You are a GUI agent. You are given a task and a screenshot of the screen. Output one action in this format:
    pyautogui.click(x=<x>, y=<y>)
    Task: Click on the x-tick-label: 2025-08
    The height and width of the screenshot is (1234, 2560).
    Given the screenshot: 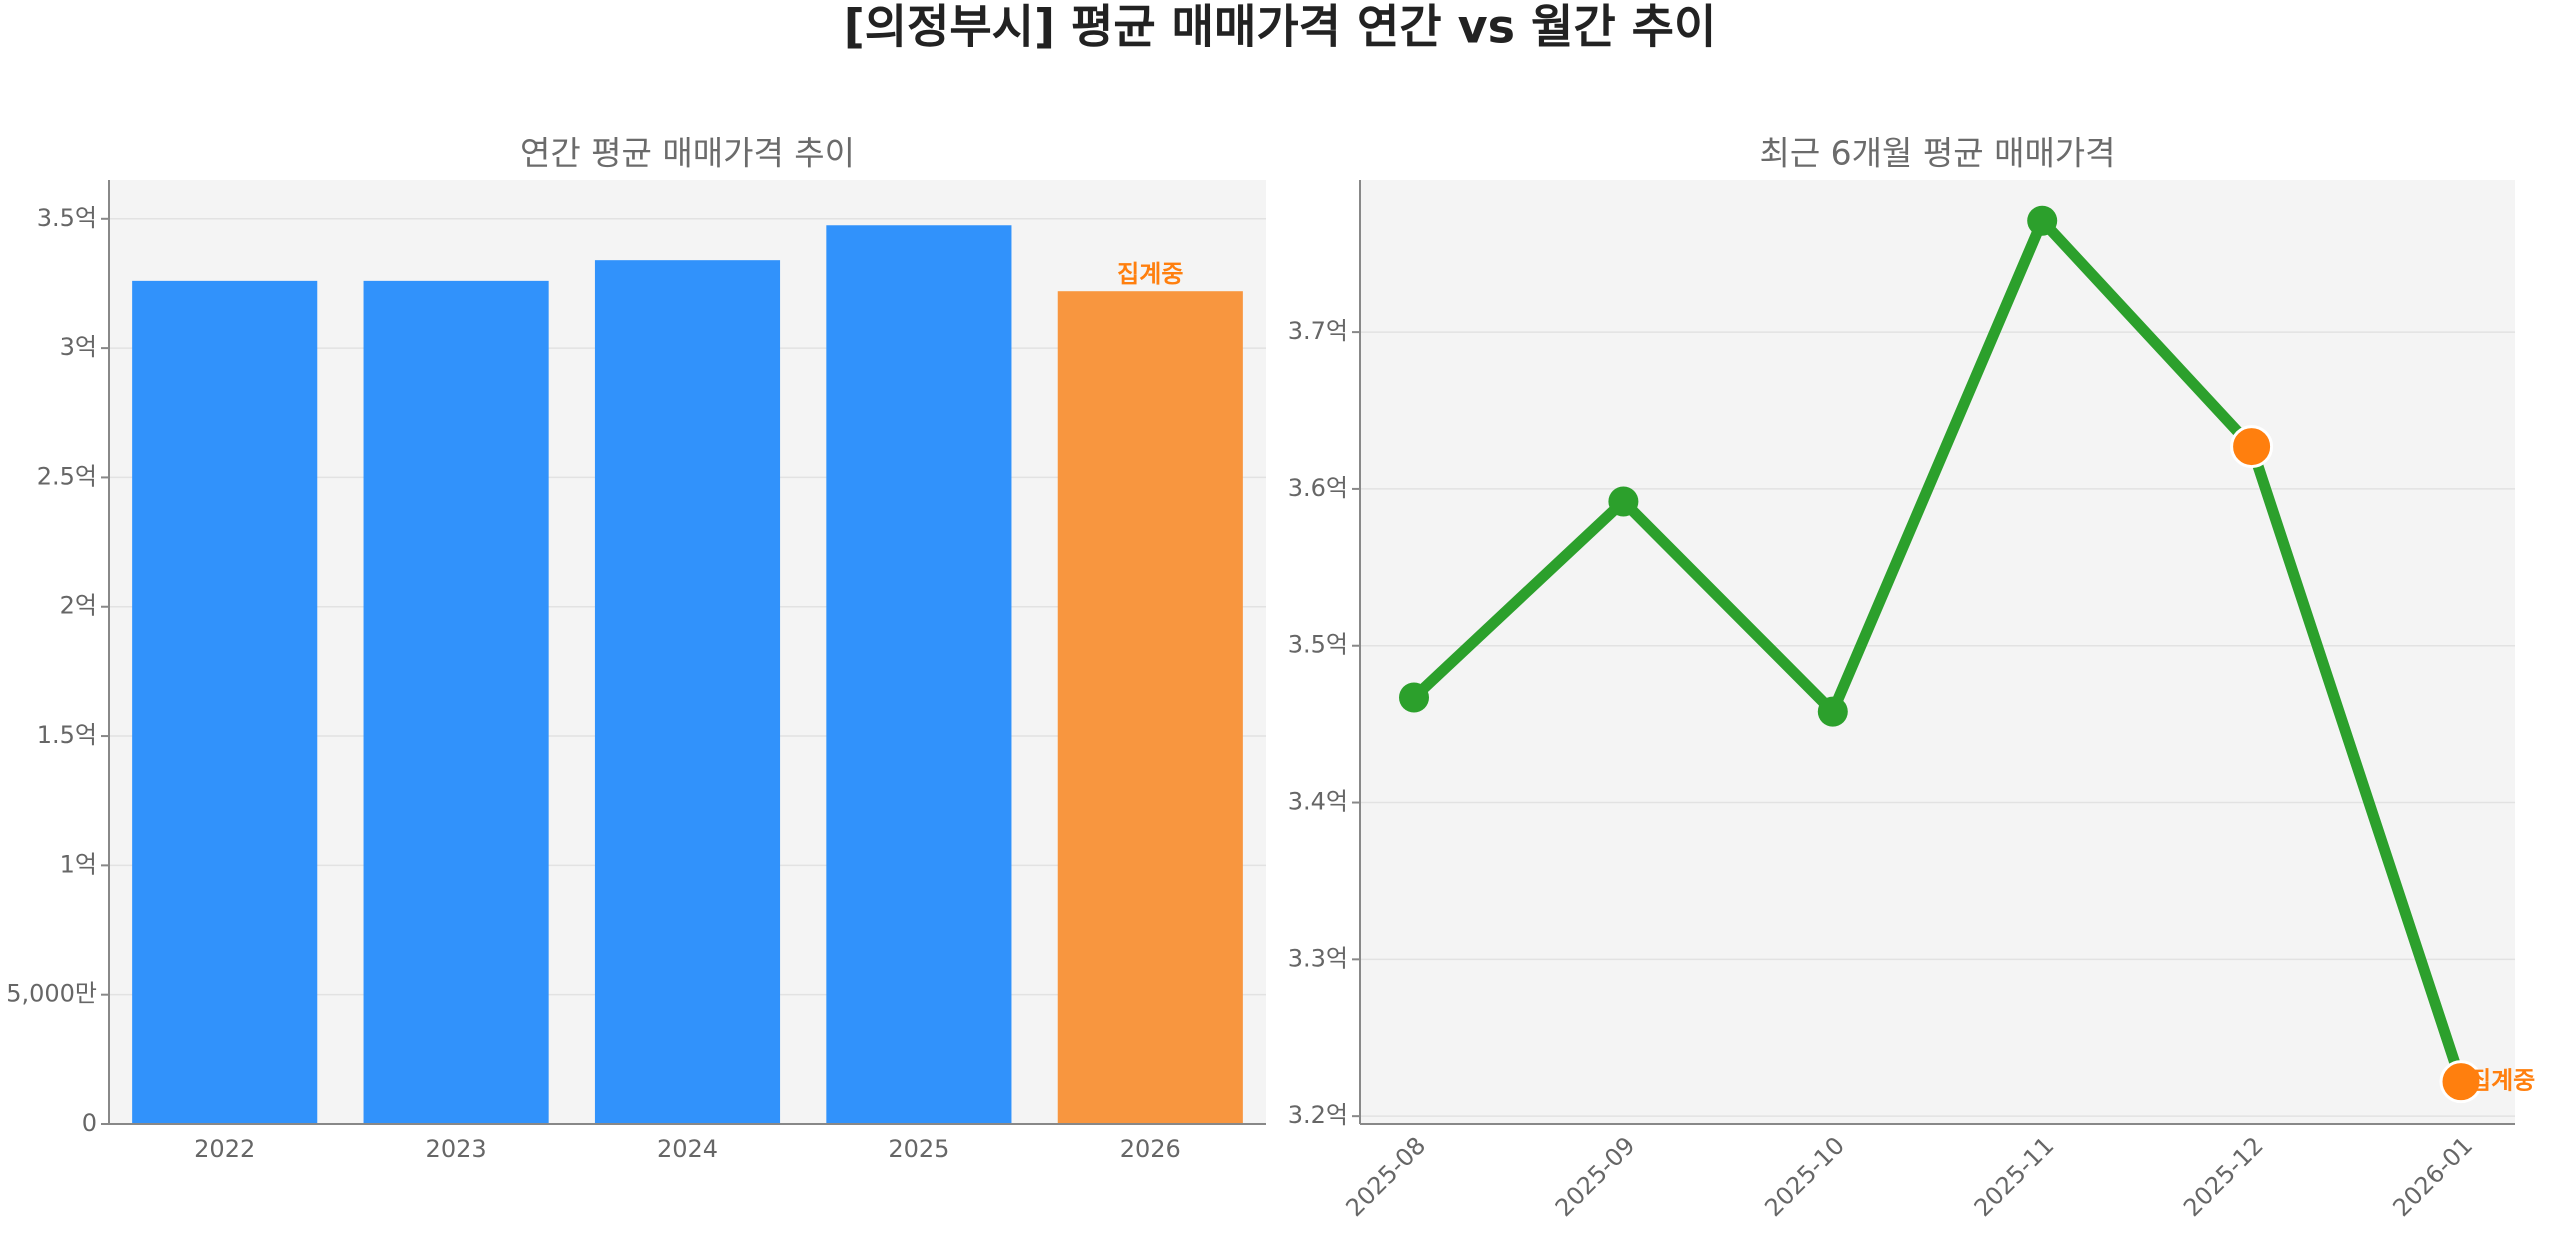 What is the action you would take?
    pyautogui.click(x=1385, y=1176)
    